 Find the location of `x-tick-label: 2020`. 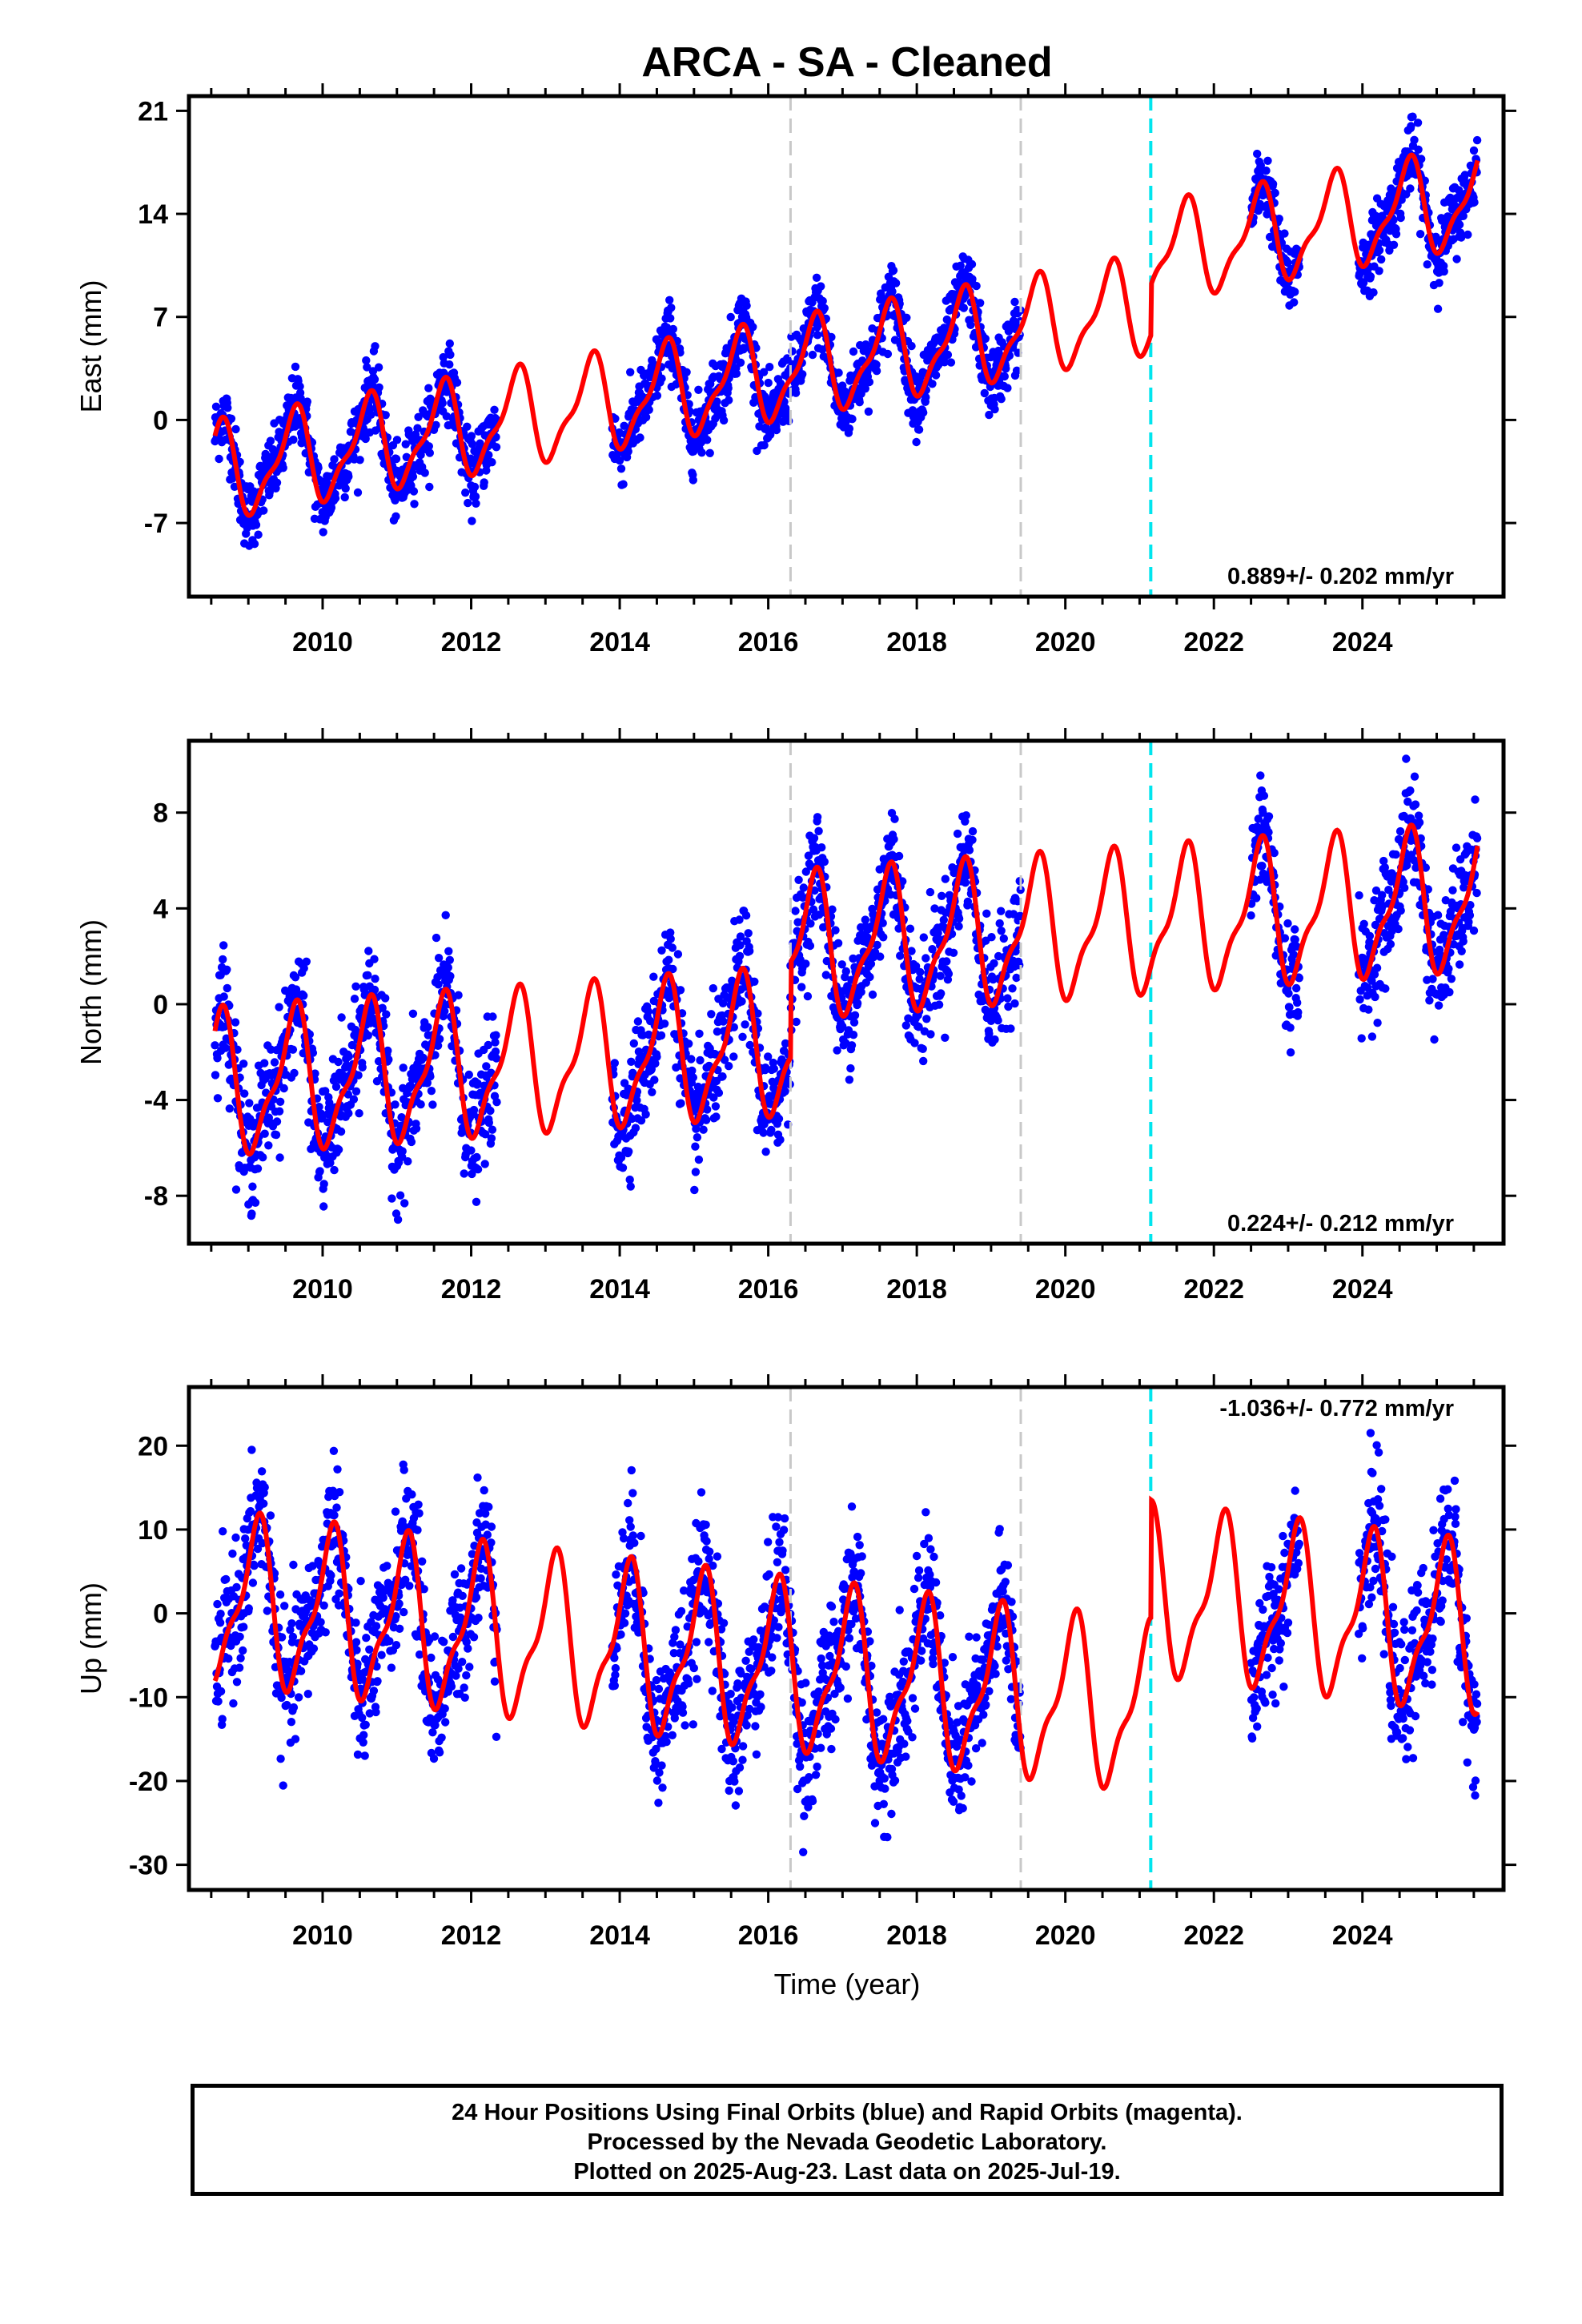

x-tick-label: 2020 is located at coordinates (1065, 642).